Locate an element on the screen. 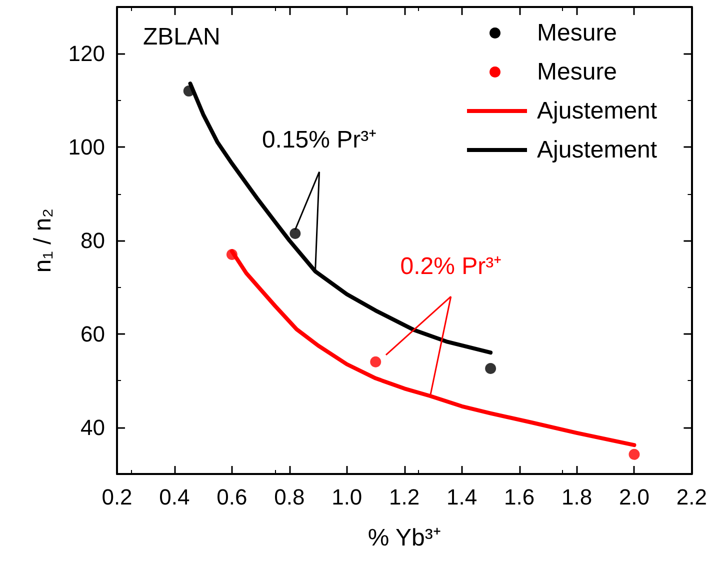 This screenshot has height=570, width=710. x-axis-title: % Yb³⁺ is located at coordinates (404, 538).